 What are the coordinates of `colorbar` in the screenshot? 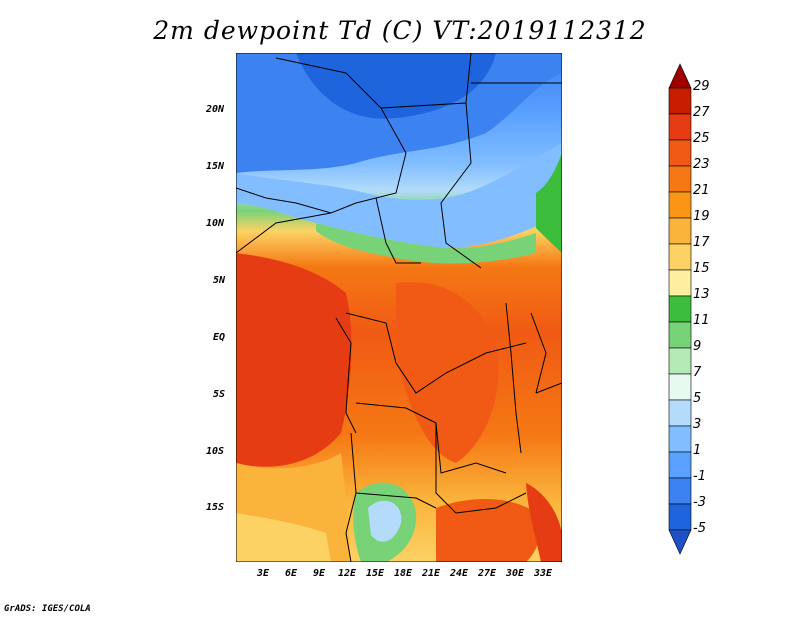 It's located at (680, 309).